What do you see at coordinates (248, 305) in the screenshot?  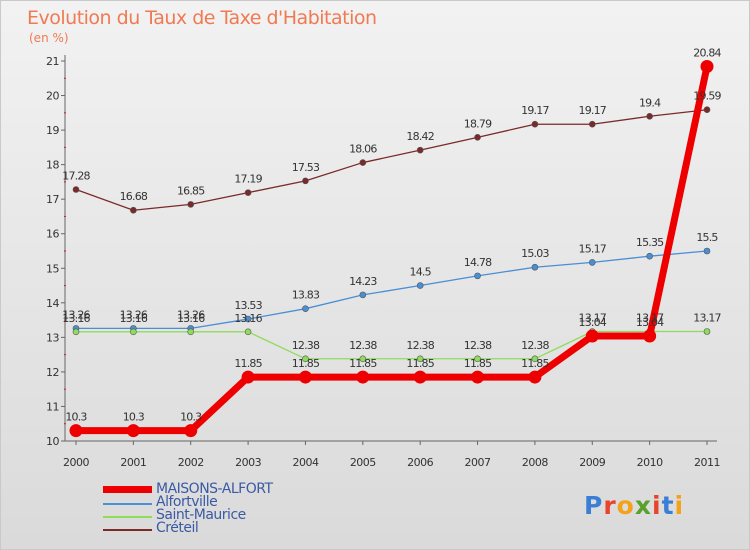 I see `data-label: 13.53` at bounding box center [248, 305].